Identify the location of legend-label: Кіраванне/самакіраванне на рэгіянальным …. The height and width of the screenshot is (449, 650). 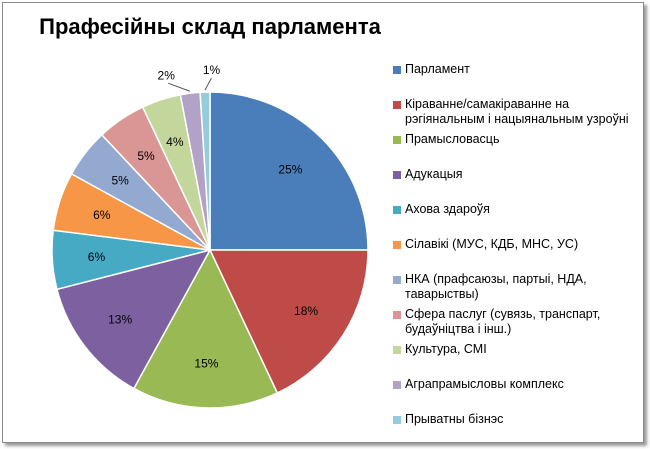
(517, 111).